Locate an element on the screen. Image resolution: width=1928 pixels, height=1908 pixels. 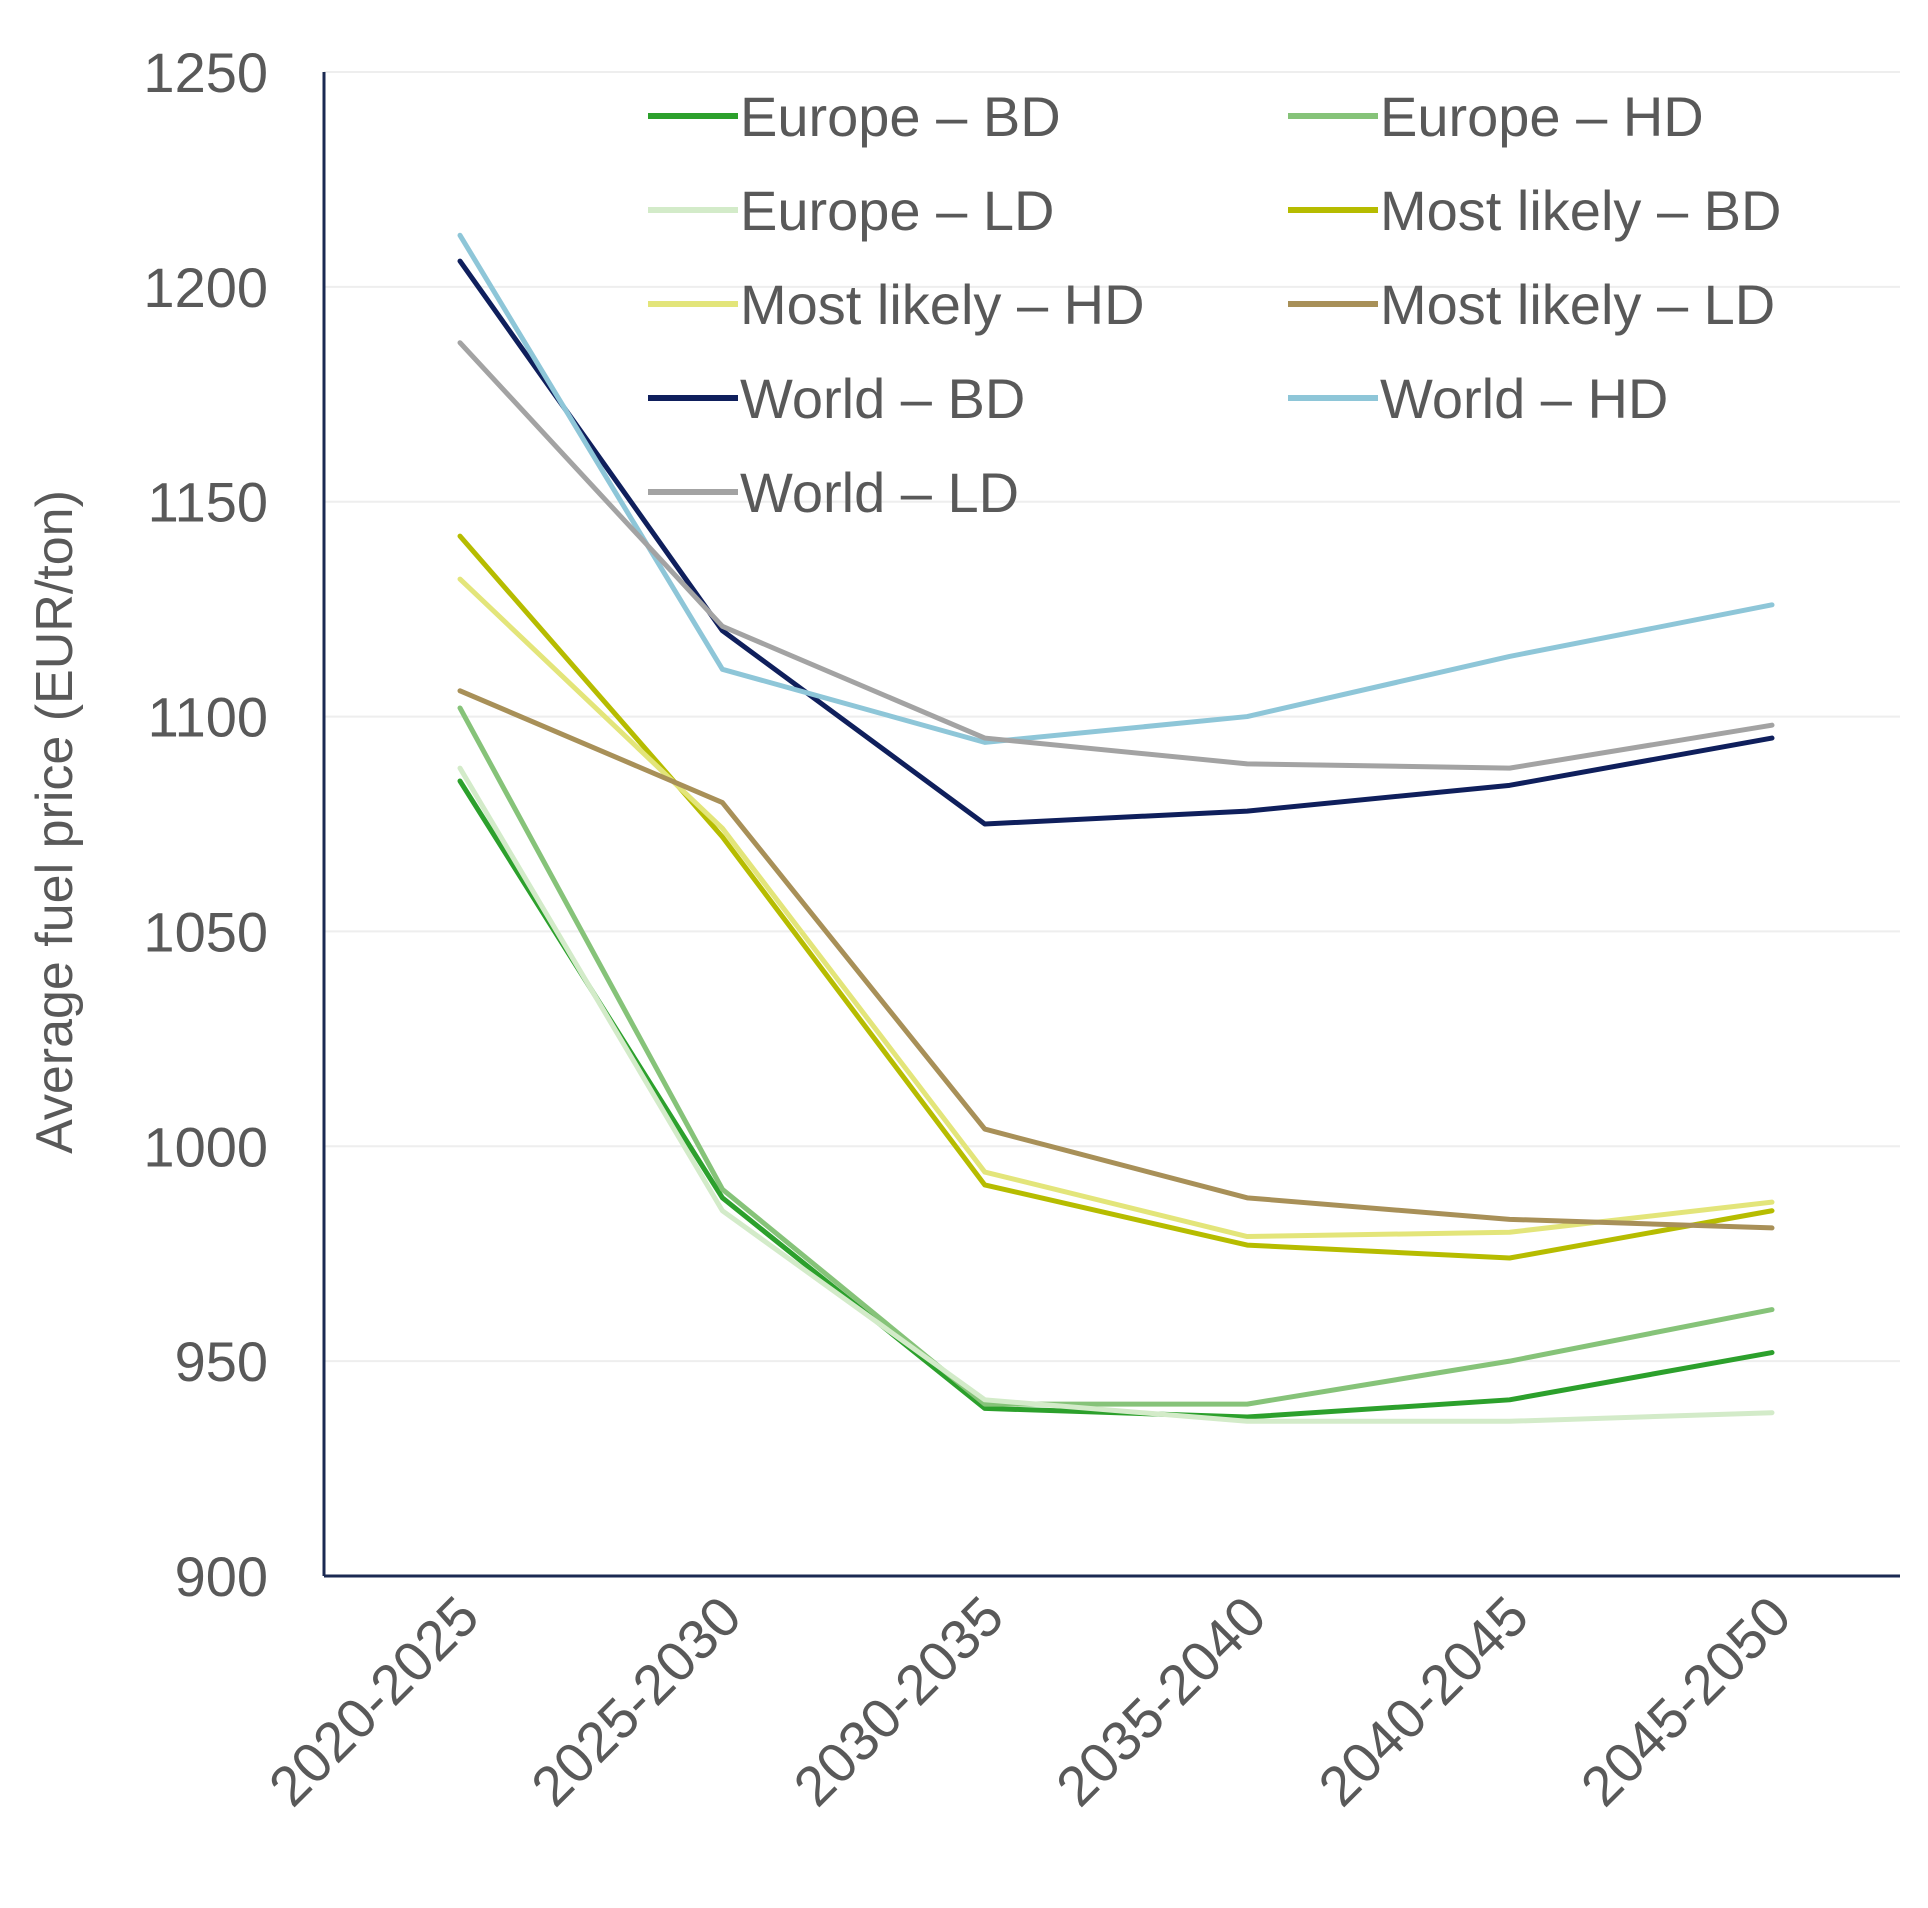
y-tick-label: 900 is located at coordinates (221, 1576).